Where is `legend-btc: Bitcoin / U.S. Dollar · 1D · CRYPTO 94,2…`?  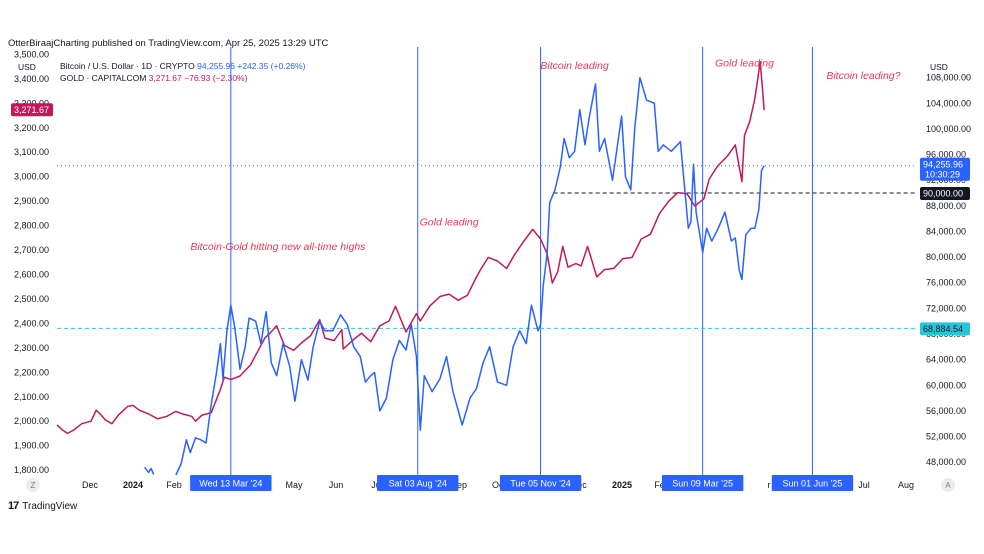 legend-btc: Bitcoin / U.S. Dollar · 1D · CRYPTO 94,2… is located at coordinates (182, 66).